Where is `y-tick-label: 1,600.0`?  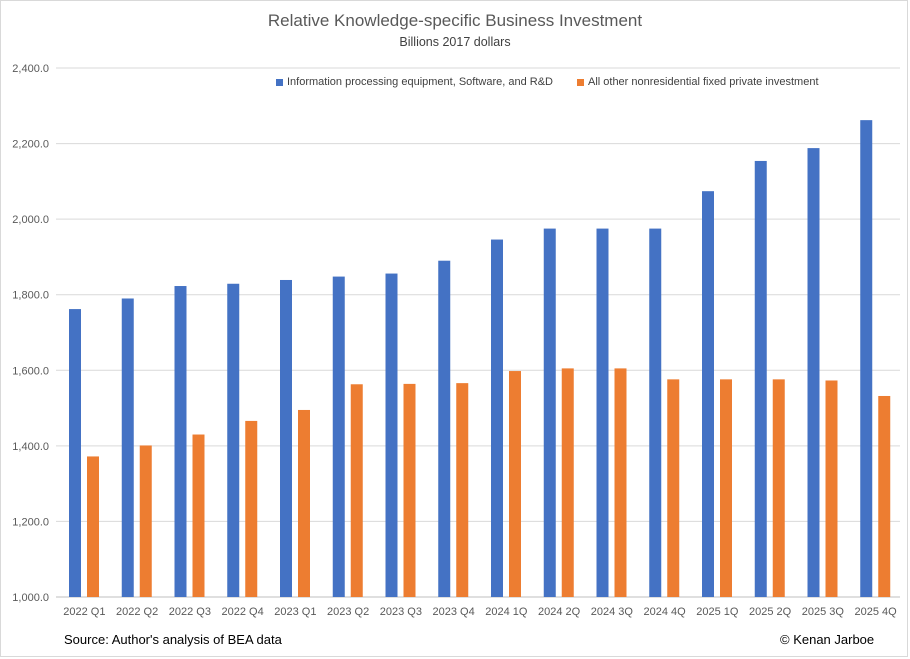
y-tick-label: 1,600.0 is located at coordinates (30, 371).